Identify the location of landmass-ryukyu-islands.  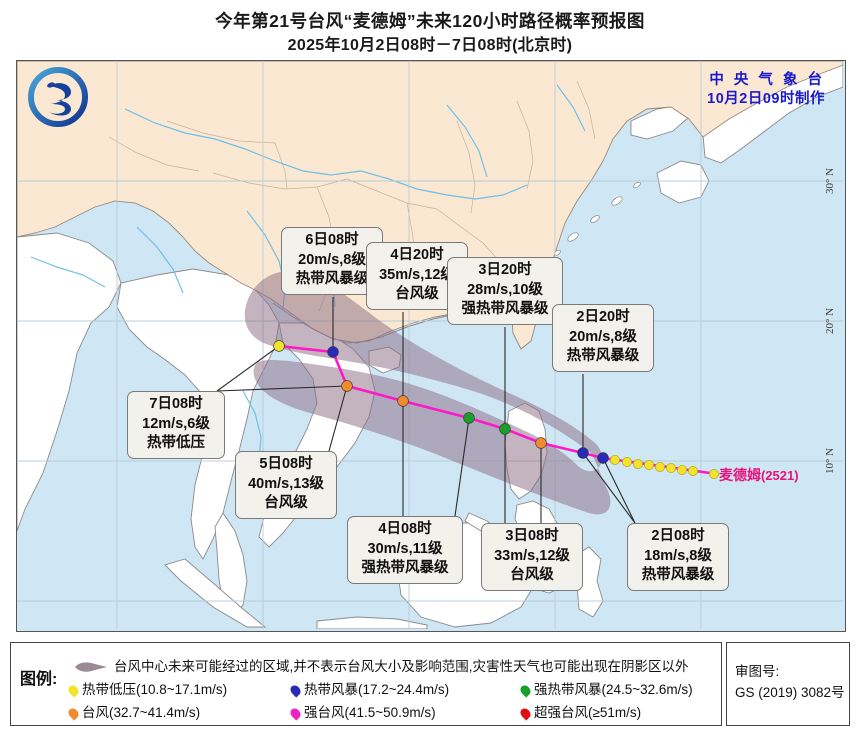
(597, 219).